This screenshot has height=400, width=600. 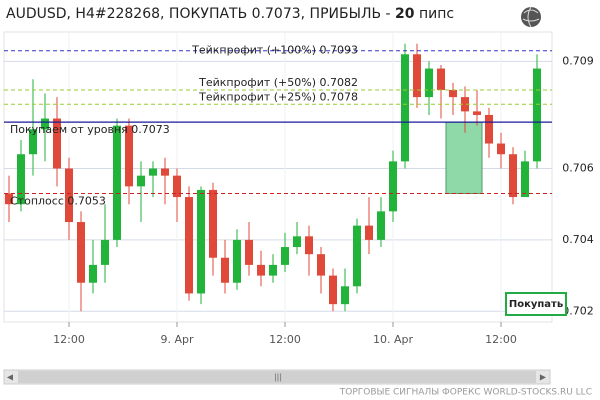 I want to click on button-box, so click(x=536, y=304).